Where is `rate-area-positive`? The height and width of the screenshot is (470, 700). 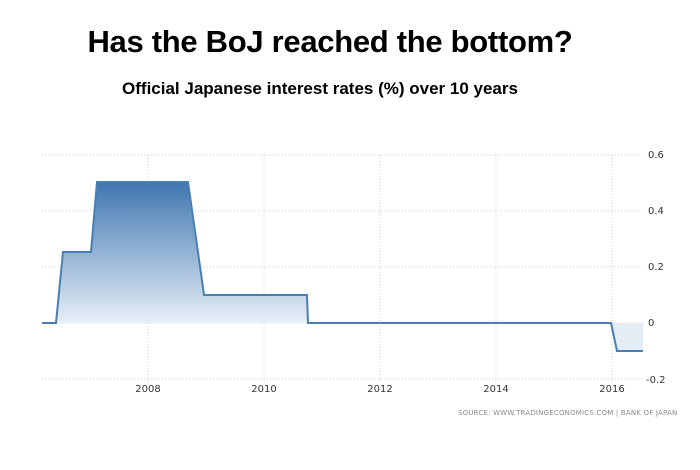 rate-area-positive is located at coordinates (175, 252).